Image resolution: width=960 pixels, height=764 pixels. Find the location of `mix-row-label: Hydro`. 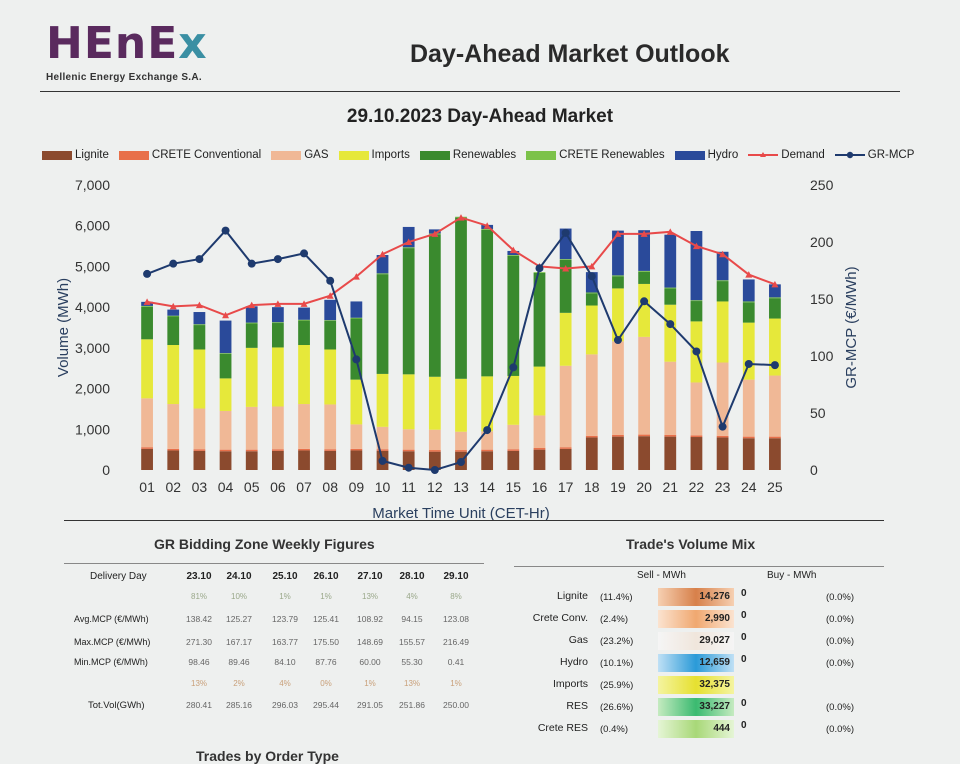

mix-row-label: Hydro is located at coordinates (573, 662).